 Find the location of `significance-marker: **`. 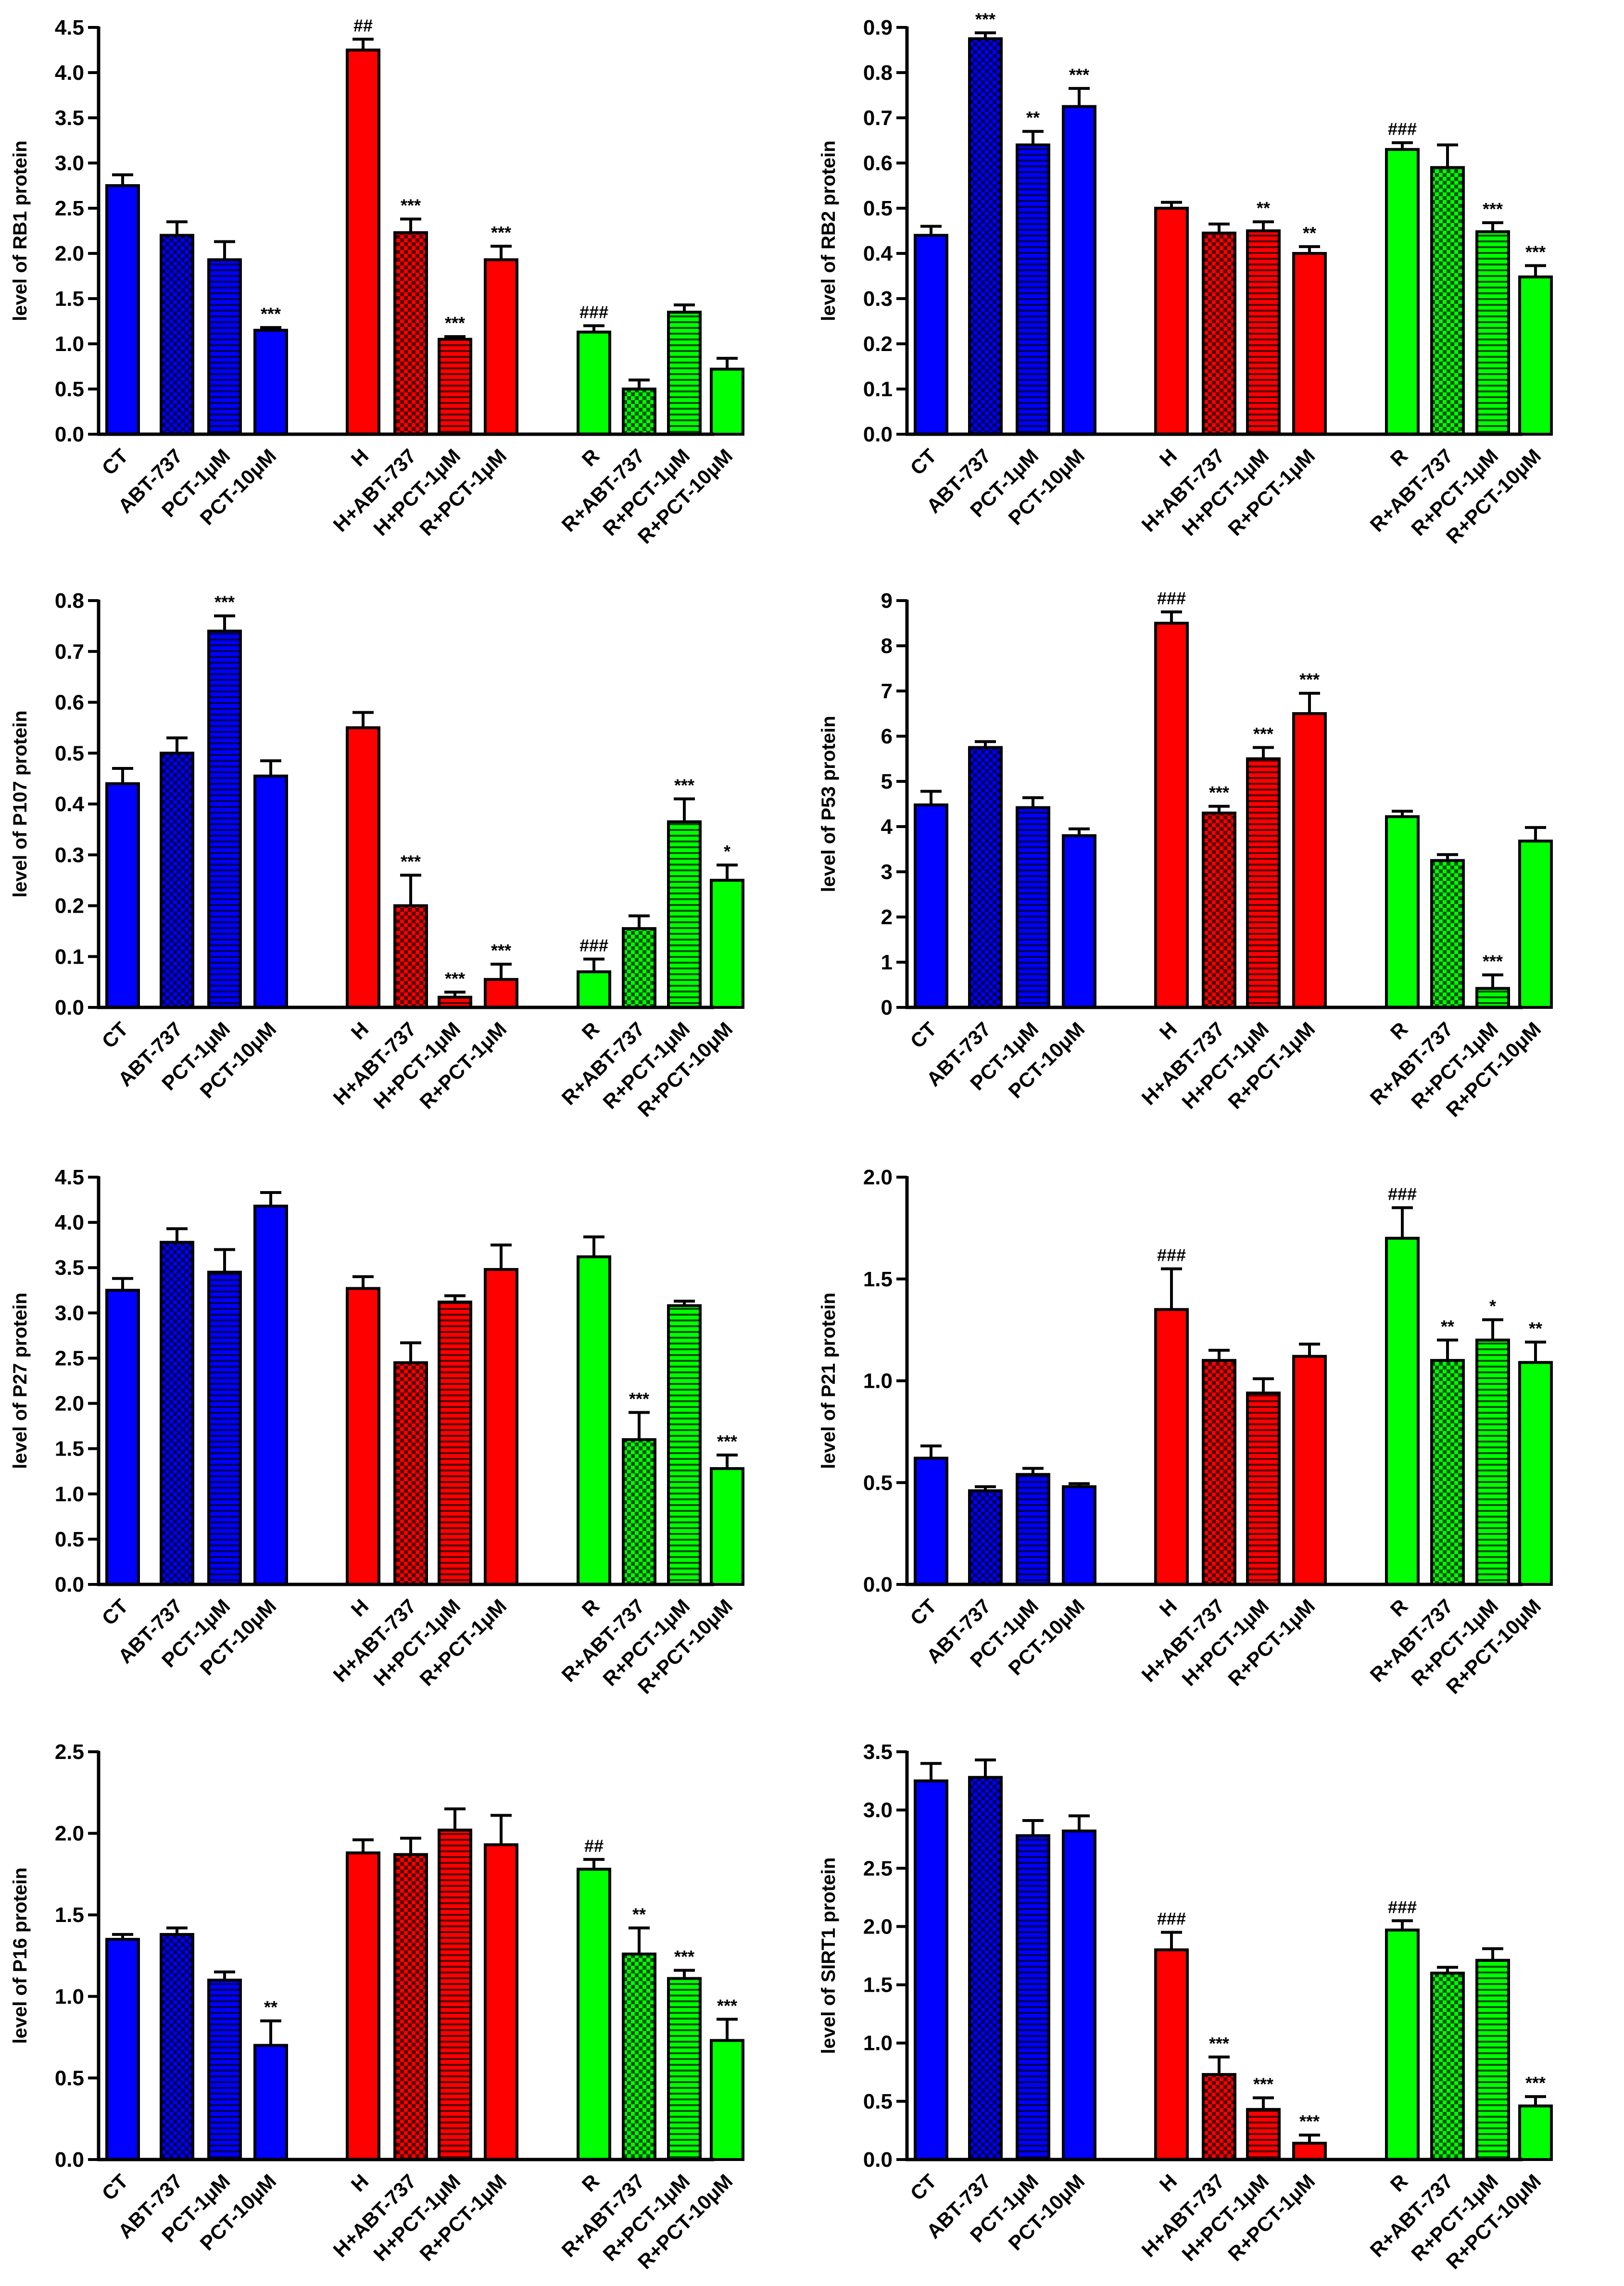

significance-marker: ** is located at coordinates (1033, 117).